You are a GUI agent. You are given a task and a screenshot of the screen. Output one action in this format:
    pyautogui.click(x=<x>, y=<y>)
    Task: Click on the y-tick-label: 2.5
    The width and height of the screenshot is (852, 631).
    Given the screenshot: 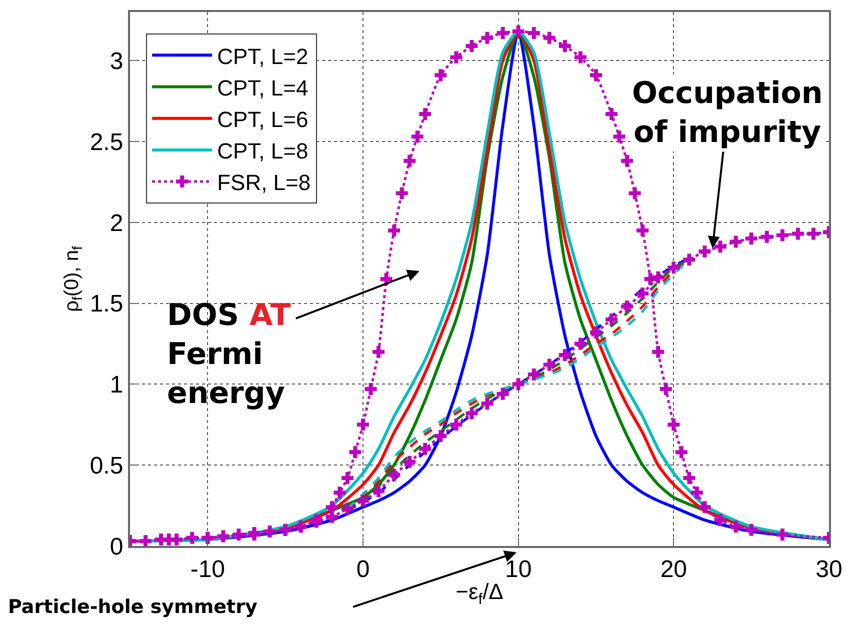 What is the action you would take?
    pyautogui.click(x=107, y=142)
    